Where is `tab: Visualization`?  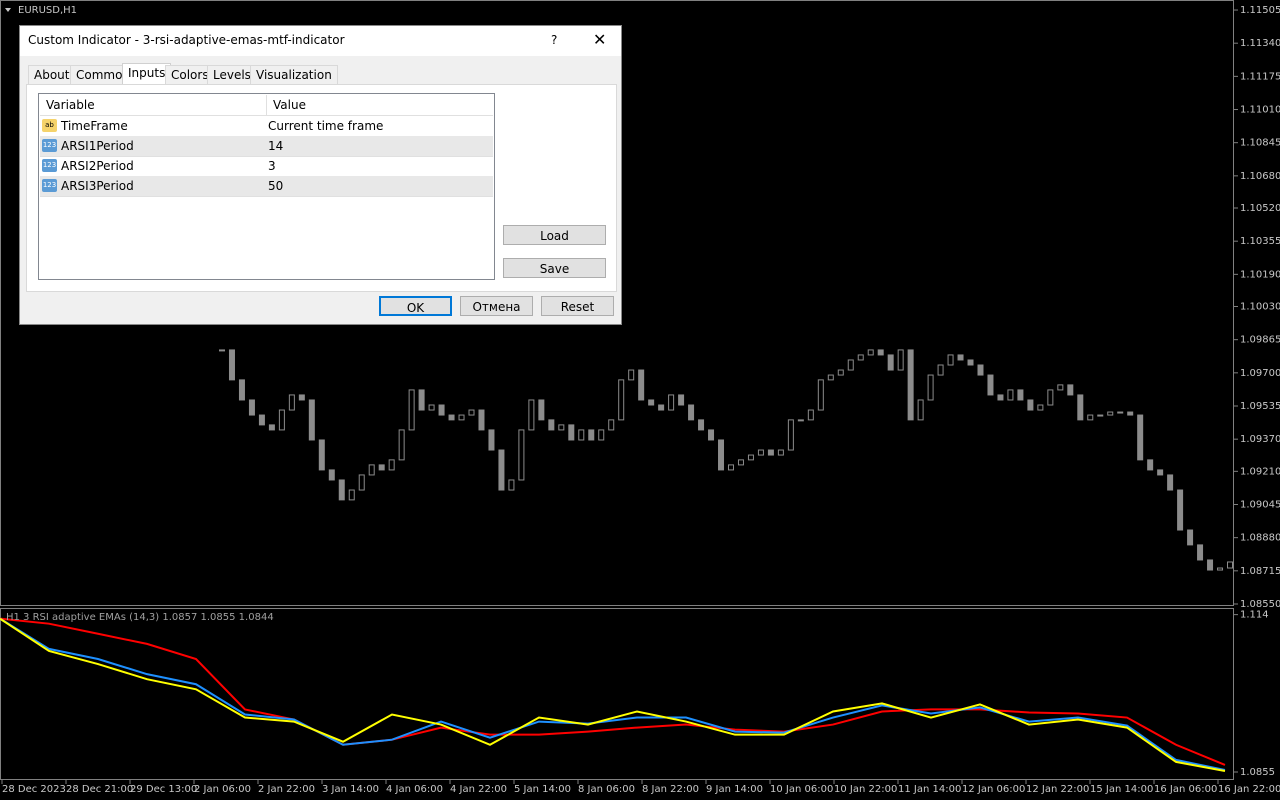
tab: Visualization is located at coordinates (294, 75).